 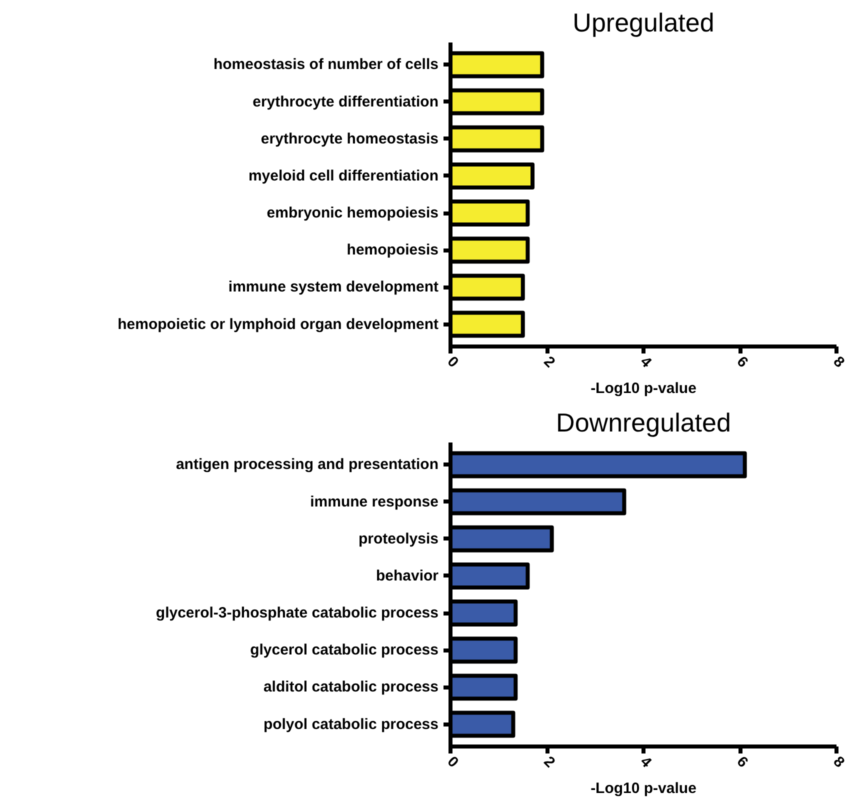 What do you see at coordinates (344, 650) in the screenshot?
I see `y-tick-label: glycerol catabolic process` at bounding box center [344, 650].